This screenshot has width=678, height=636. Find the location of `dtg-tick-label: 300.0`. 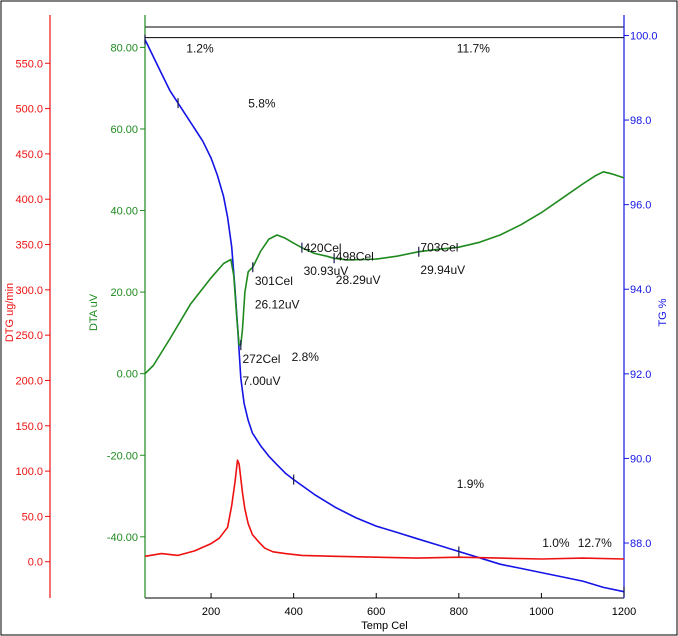

dtg-tick-label: 300.0 is located at coordinates (29, 291).